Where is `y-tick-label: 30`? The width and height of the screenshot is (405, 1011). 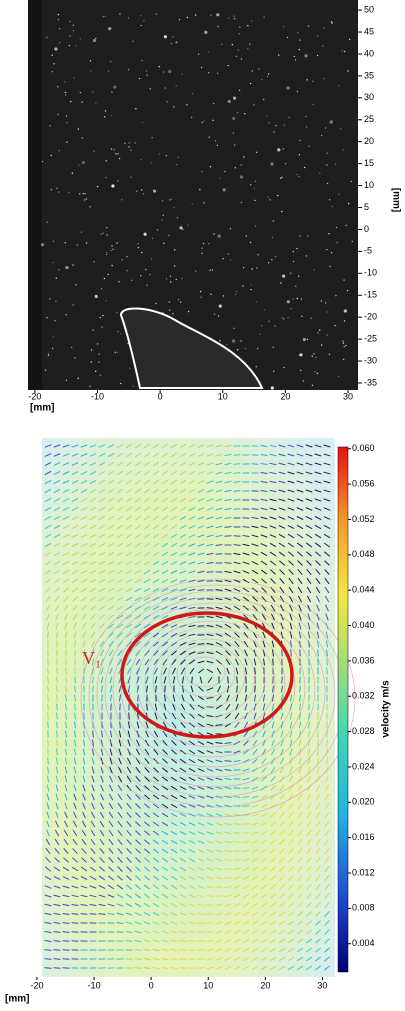 y-tick-label: 30 is located at coordinates (369, 97).